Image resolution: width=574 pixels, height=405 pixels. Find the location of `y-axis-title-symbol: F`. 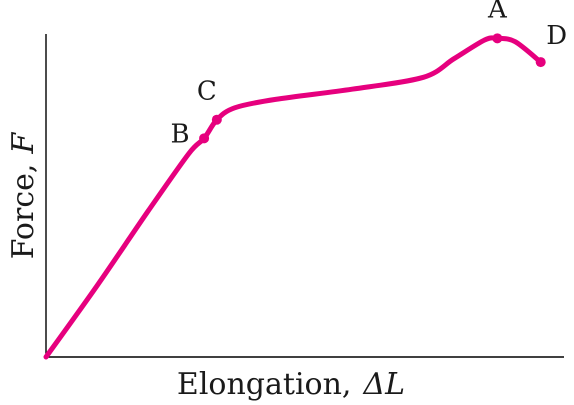

y-axis-title-symbol: F is located at coordinates (23, 143).